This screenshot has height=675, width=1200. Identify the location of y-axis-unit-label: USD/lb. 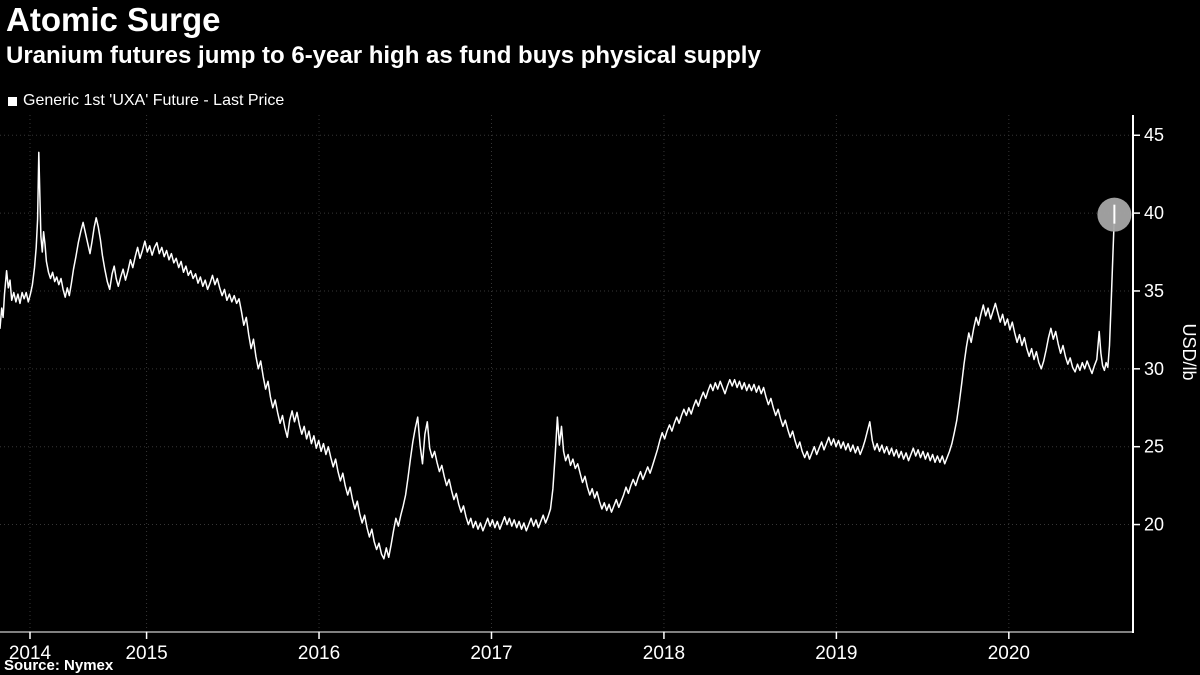
(1189, 351).